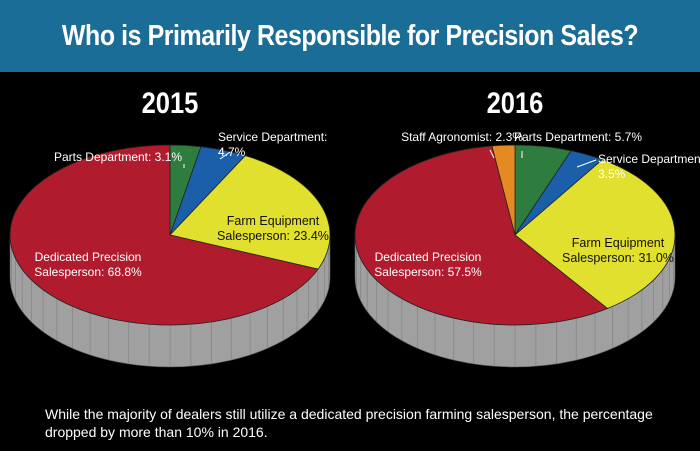 This screenshot has height=451, width=700. Describe the element at coordinates (170, 102) in the screenshot. I see `chart-year-title: 2015` at that location.